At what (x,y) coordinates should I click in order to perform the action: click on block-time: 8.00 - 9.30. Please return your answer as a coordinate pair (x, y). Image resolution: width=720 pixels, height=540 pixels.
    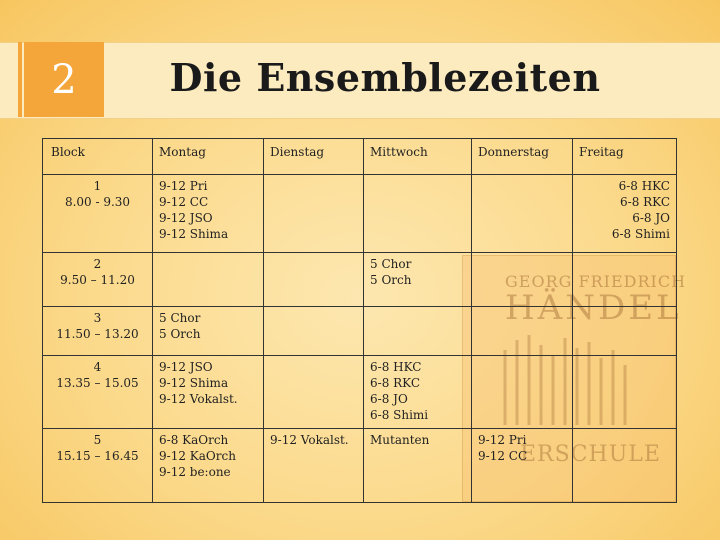
    Looking at the image, I should click on (97, 202).